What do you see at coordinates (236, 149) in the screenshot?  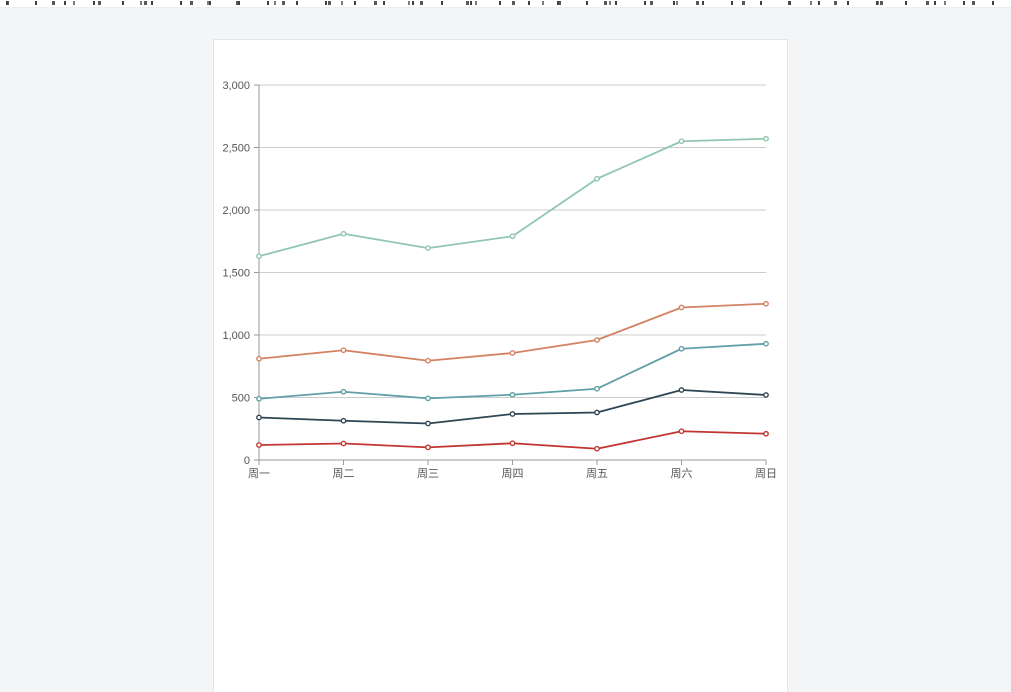 I see `y-axis-label: 2,500` at bounding box center [236, 149].